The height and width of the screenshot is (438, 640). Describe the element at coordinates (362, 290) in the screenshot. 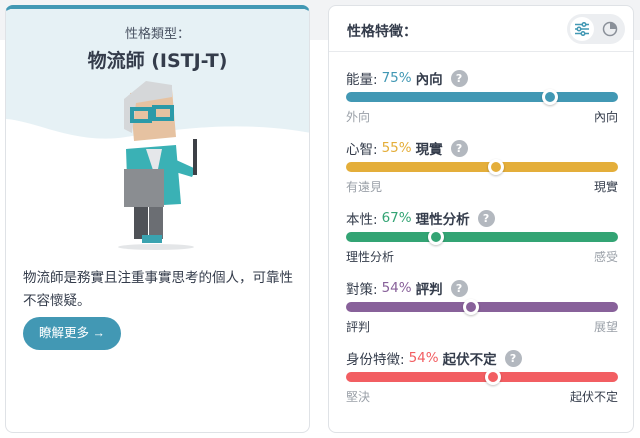

I see `trait-name: 對策:` at that location.